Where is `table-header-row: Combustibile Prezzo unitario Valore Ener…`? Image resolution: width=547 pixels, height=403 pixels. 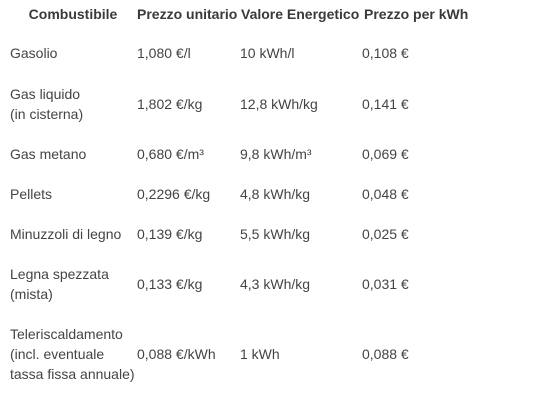
table-header-row: Combustibile Prezzo unitario Valore Ener… is located at coordinates (273, 14).